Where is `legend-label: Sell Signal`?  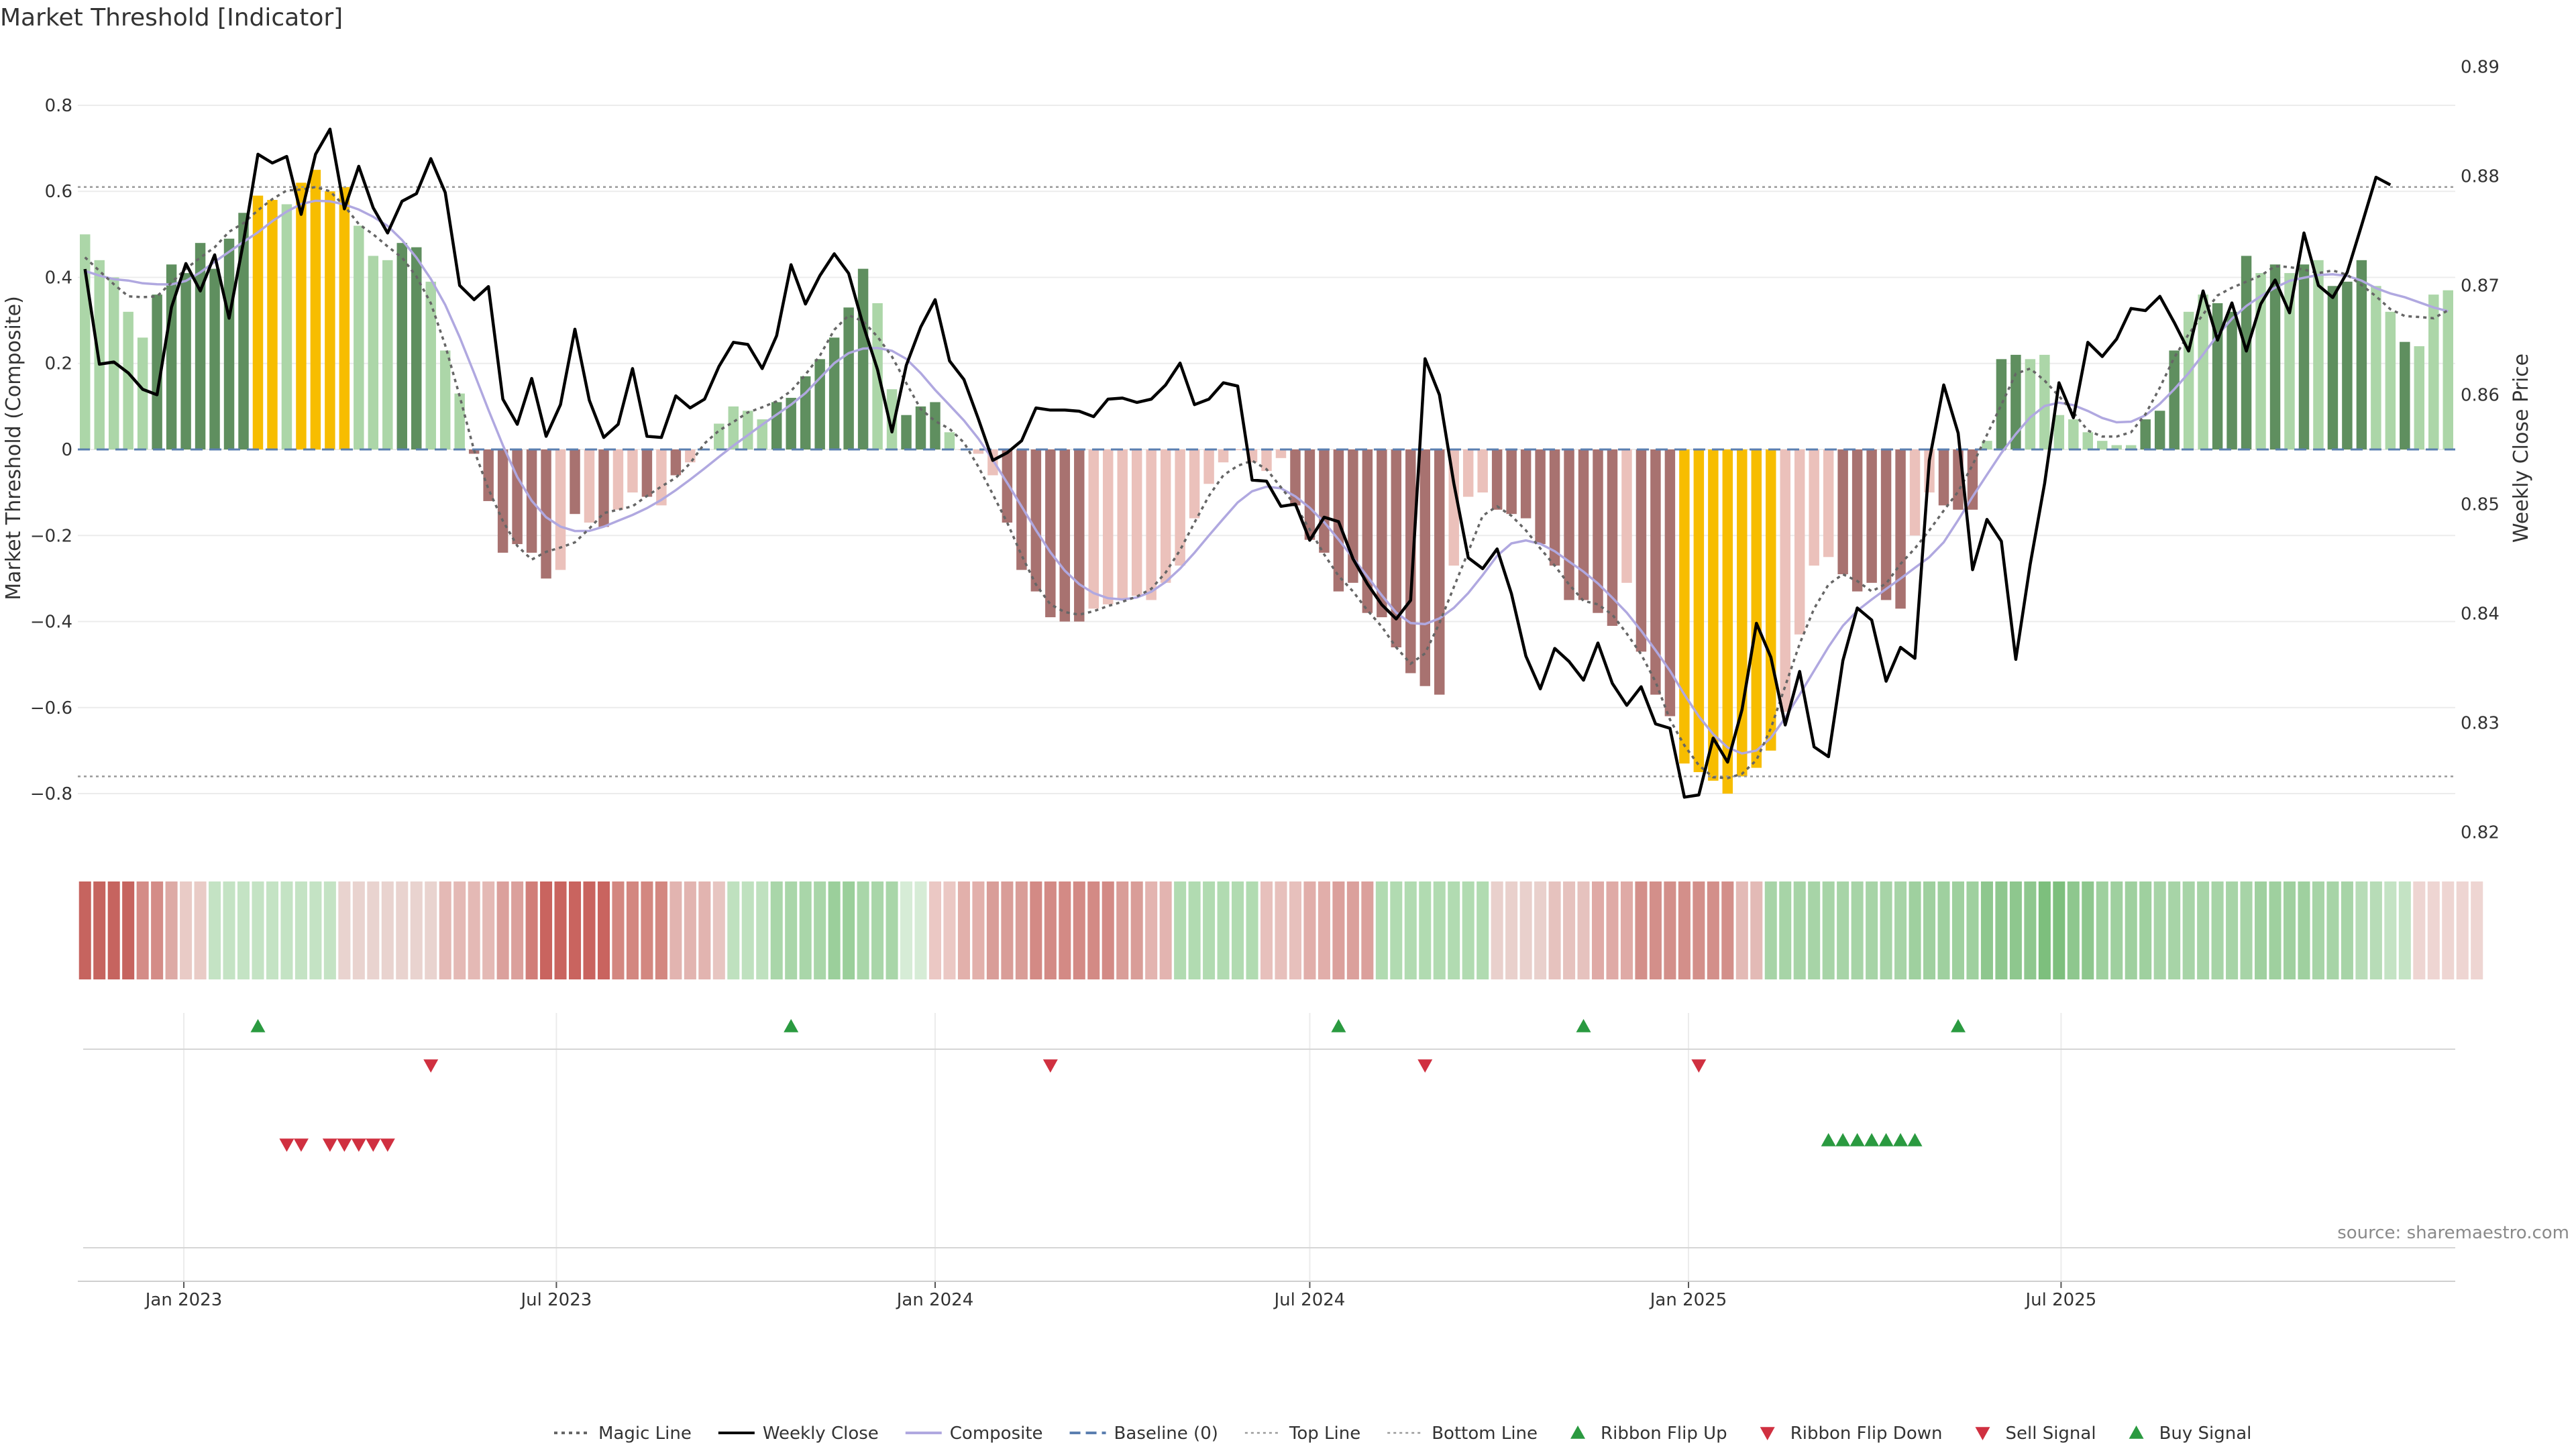
legend-label: Sell Signal is located at coordinates (2050, 1434).